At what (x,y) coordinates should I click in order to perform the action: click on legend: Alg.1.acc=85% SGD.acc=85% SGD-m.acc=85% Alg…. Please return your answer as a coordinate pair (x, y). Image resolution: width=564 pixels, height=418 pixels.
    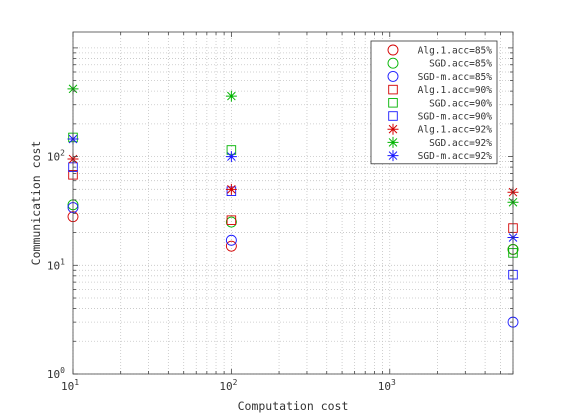
    Looking at the image, I should click on (434, 102).